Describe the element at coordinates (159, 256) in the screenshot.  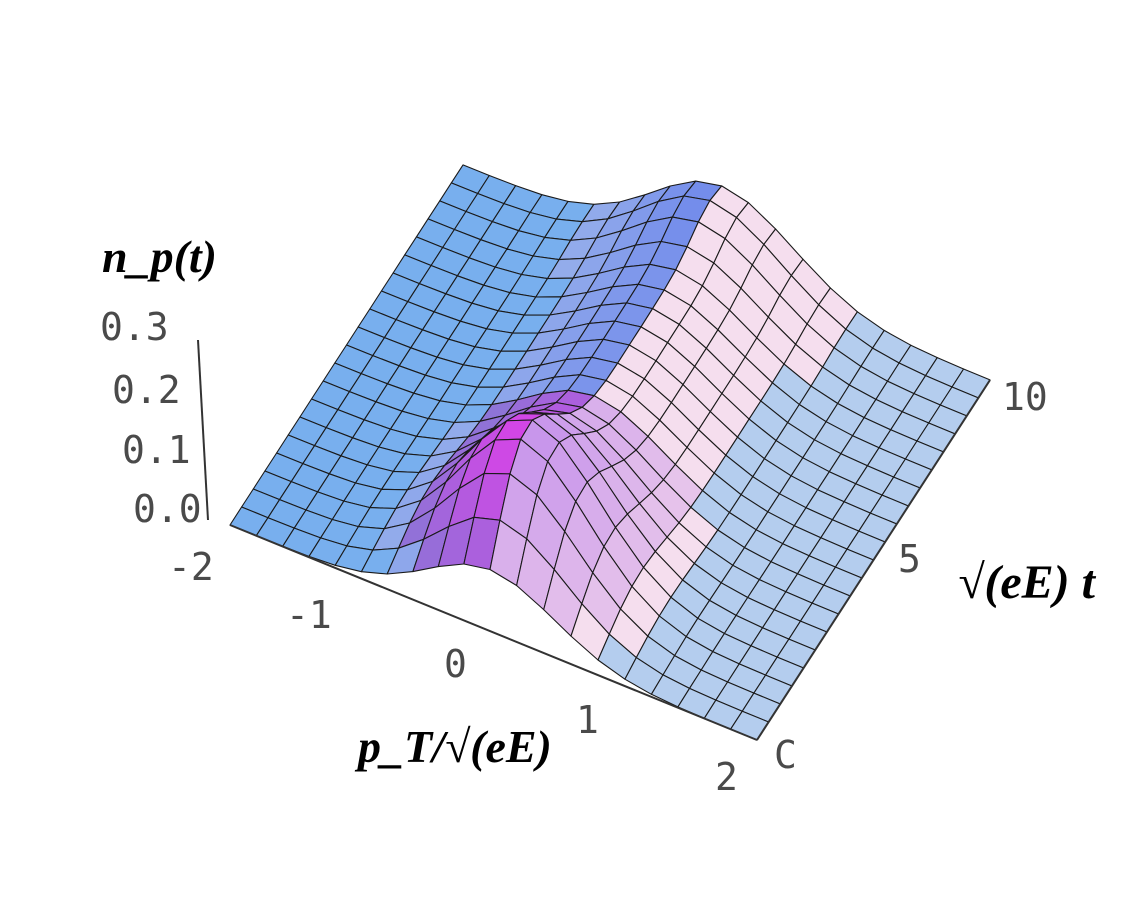
I see `z-axis-label: n_p(t)` at that location.